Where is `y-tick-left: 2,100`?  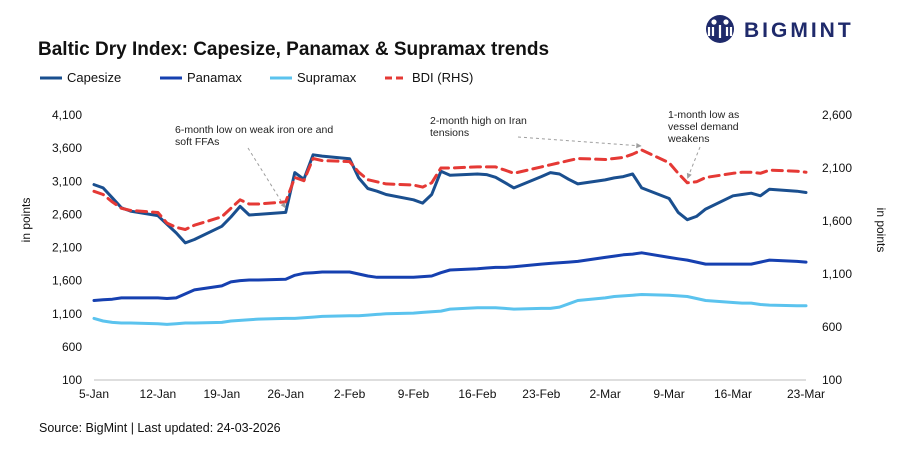
y-tick-left: 2,100 is located at coordinates (67, 248).